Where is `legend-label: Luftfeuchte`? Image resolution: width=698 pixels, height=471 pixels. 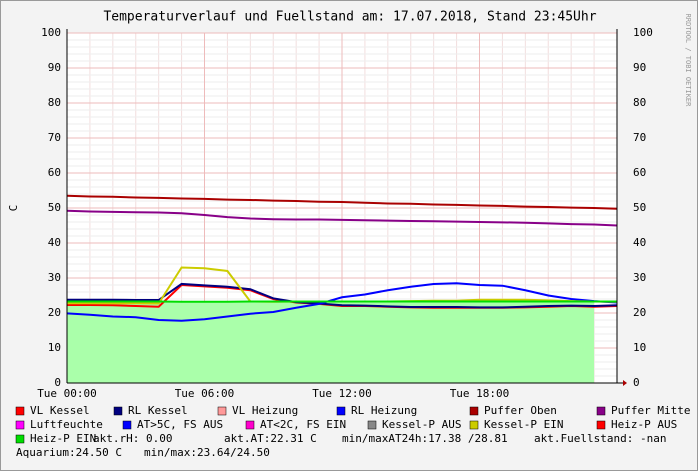
legend-label: Luftfeuchte is located at coordinates (66, 424).